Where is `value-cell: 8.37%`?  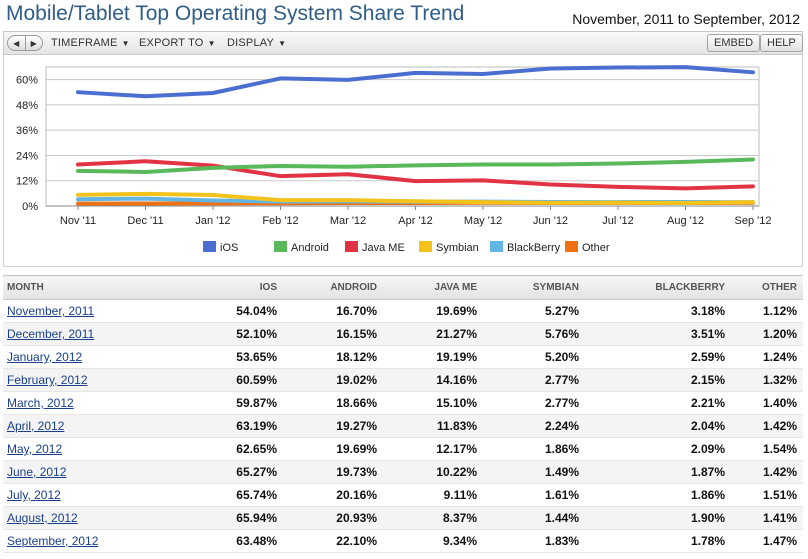
value-cell: 8.37% is located at coordinates (433, 518).